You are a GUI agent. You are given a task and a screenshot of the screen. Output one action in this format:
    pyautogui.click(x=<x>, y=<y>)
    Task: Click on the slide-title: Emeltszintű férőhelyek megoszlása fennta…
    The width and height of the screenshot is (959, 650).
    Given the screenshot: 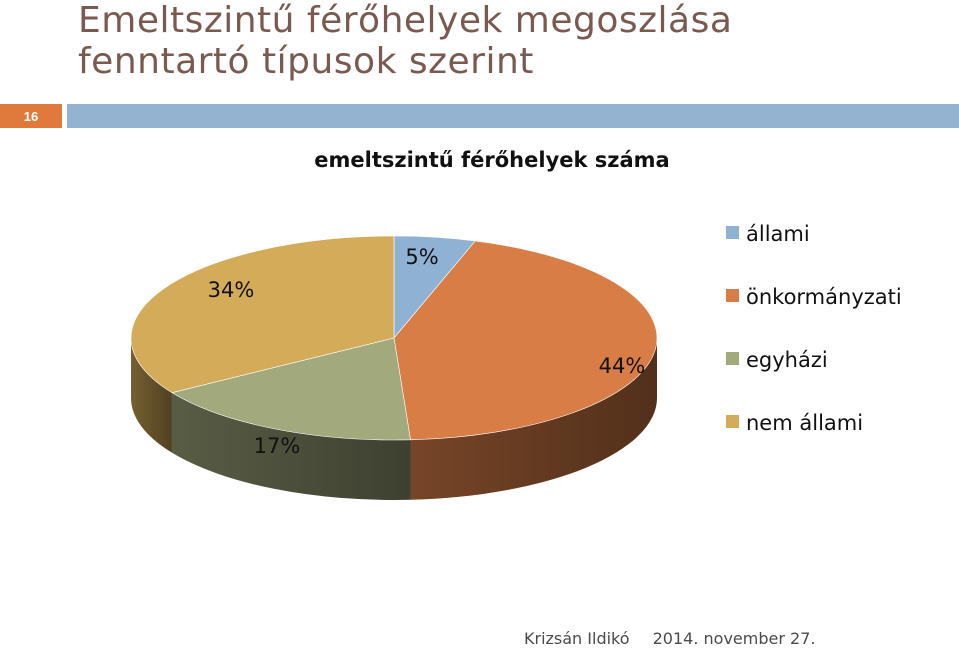 What is the action you would take?
    pyautogui.click(x=508, y=41)
    